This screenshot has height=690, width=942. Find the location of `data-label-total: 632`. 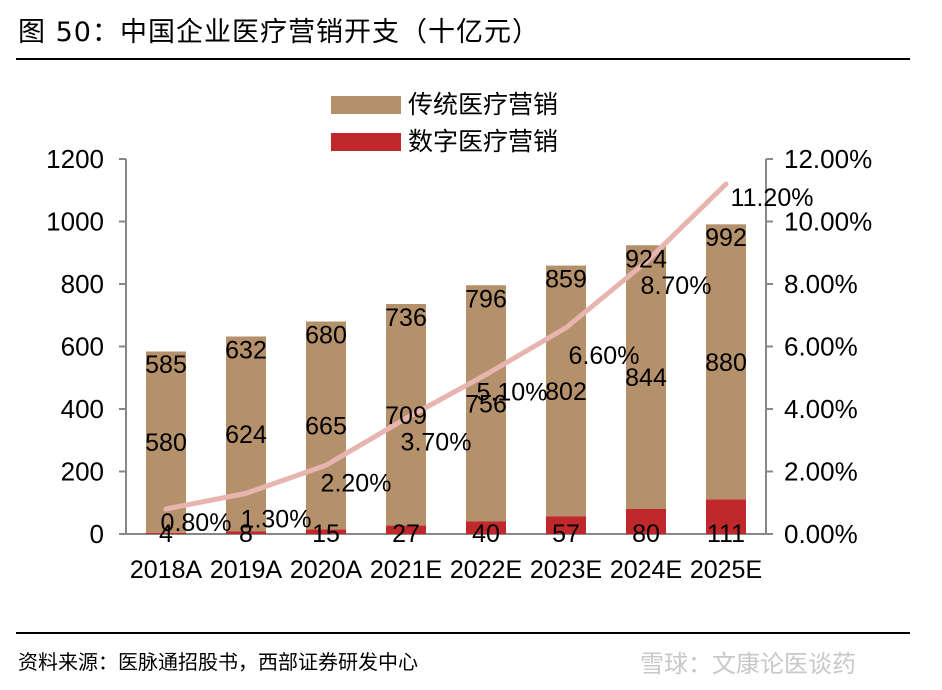

data-label-total: 632 is located at coordinates (246, 351).